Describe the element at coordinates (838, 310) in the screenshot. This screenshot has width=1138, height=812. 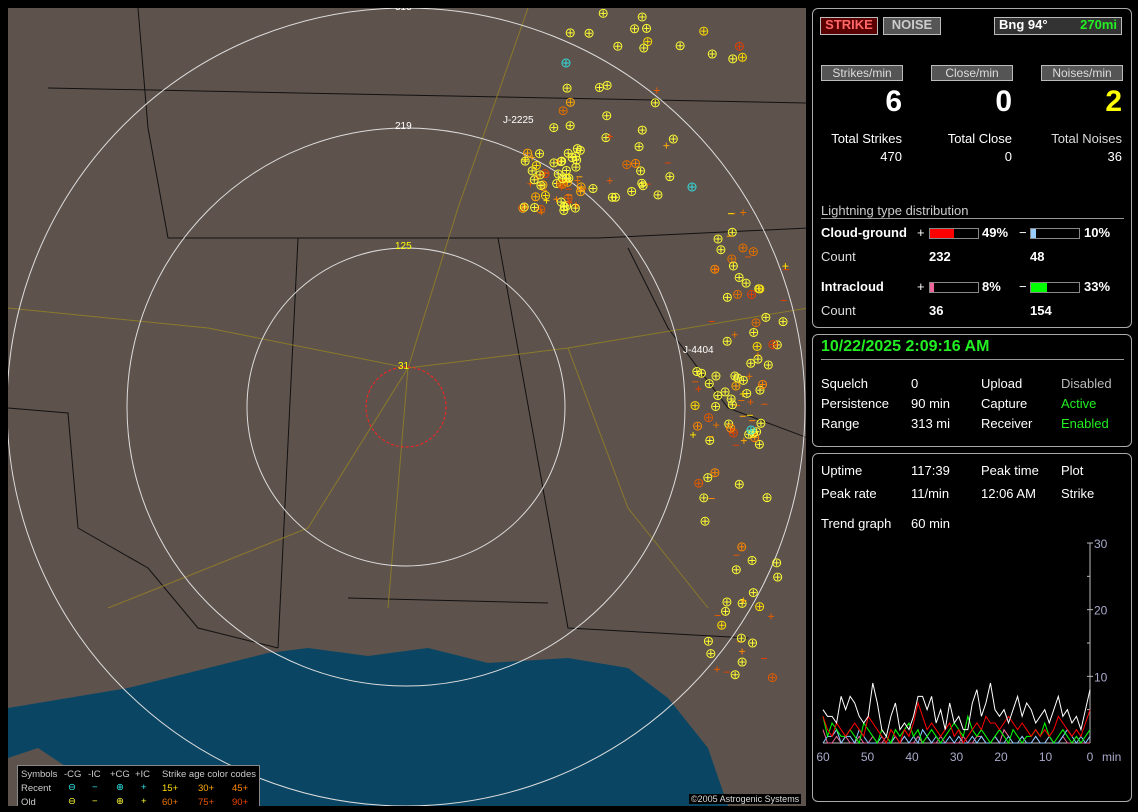
I see `count-label: Count` at that location.